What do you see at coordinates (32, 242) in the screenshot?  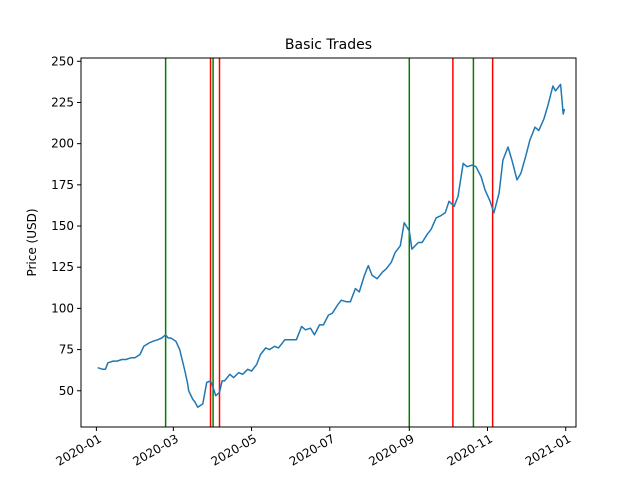 I see `y-axis-label: Price (USD)` at bounding box center [32, 242].